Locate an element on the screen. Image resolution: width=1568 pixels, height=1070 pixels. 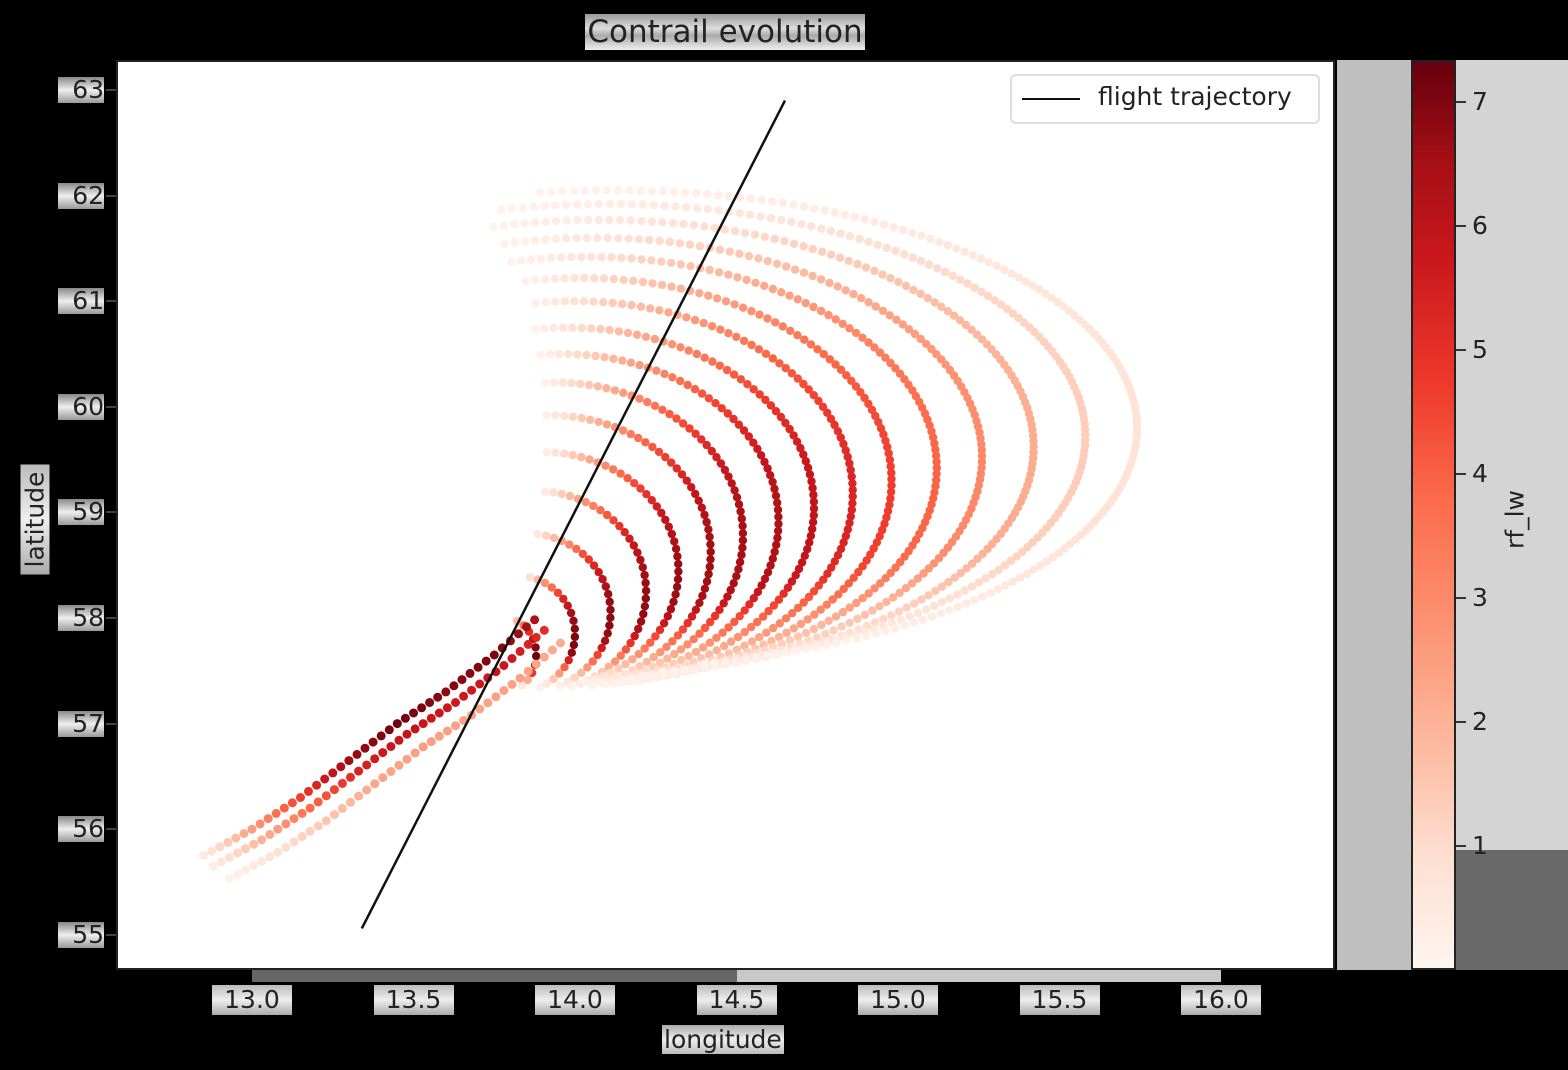
colorbar-tick-area-lower is located at coordinates (1512, 910).